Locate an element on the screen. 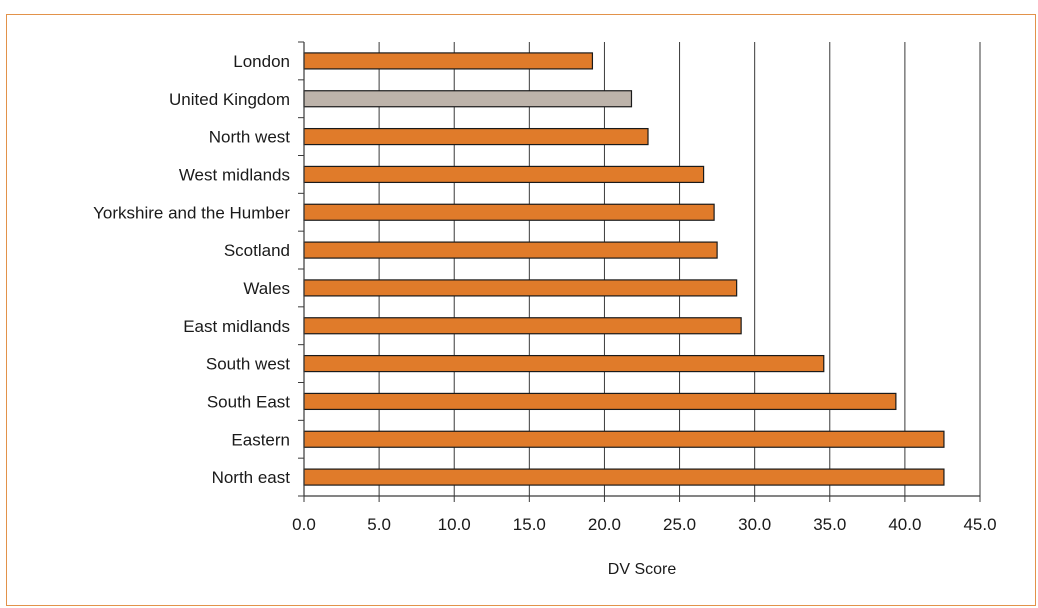 This screenshot has width=1038, height=608. x-tick-label: 15.0 is located at coordinates (529, 524).